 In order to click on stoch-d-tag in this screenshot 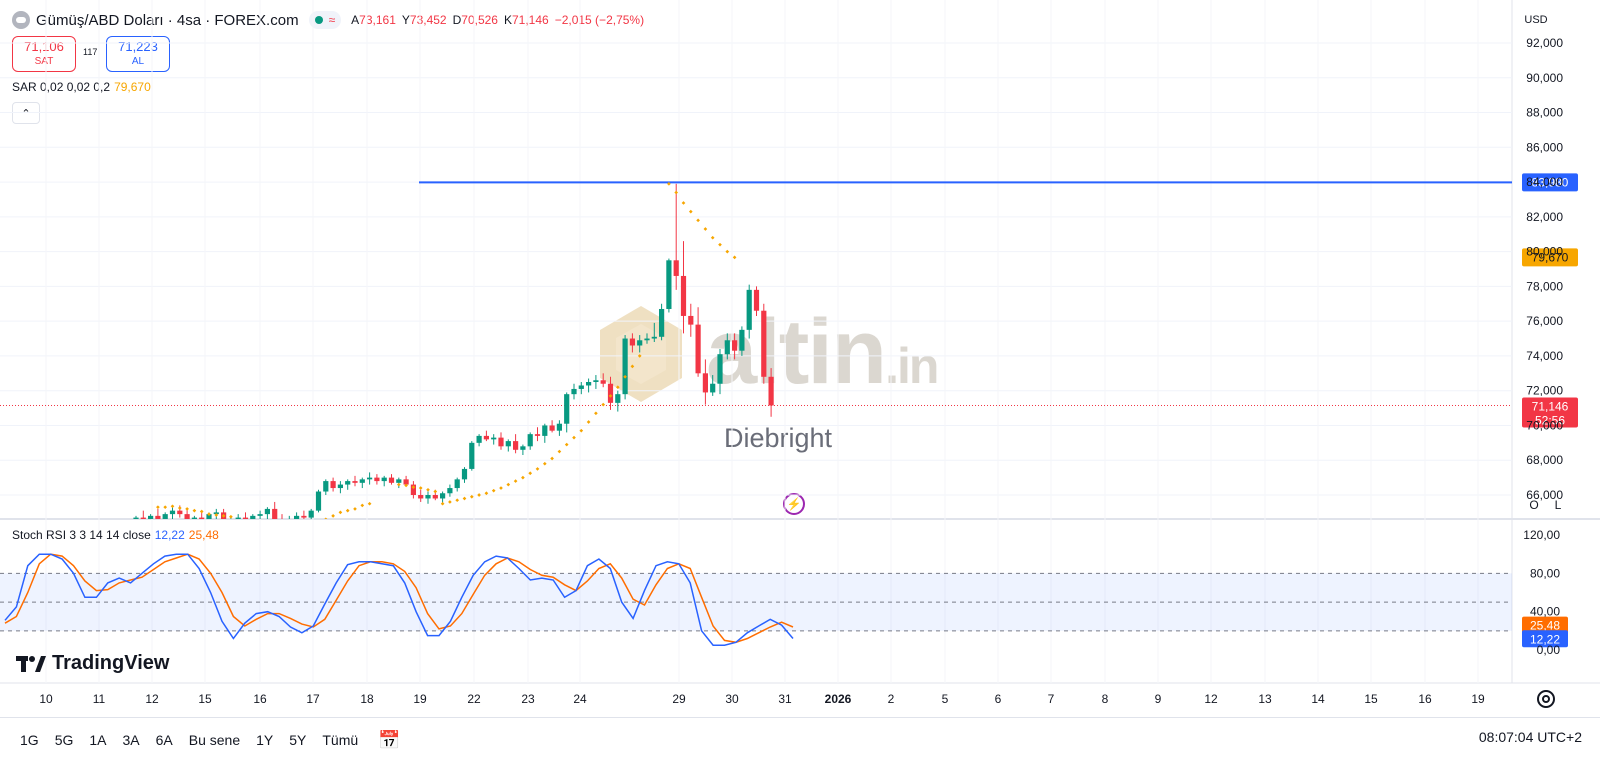, I will do `click(1545, 625)`.